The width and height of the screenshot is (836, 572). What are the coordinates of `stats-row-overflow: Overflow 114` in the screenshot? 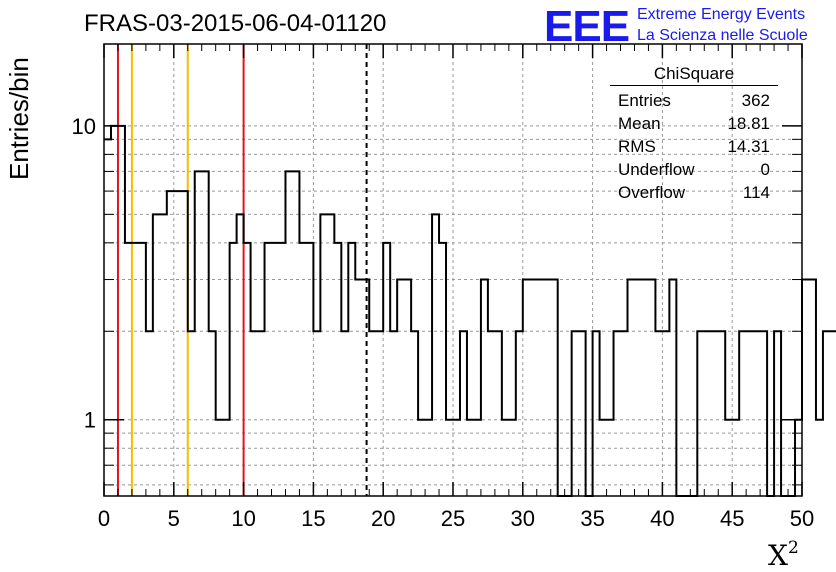 It's located at (694, 192).